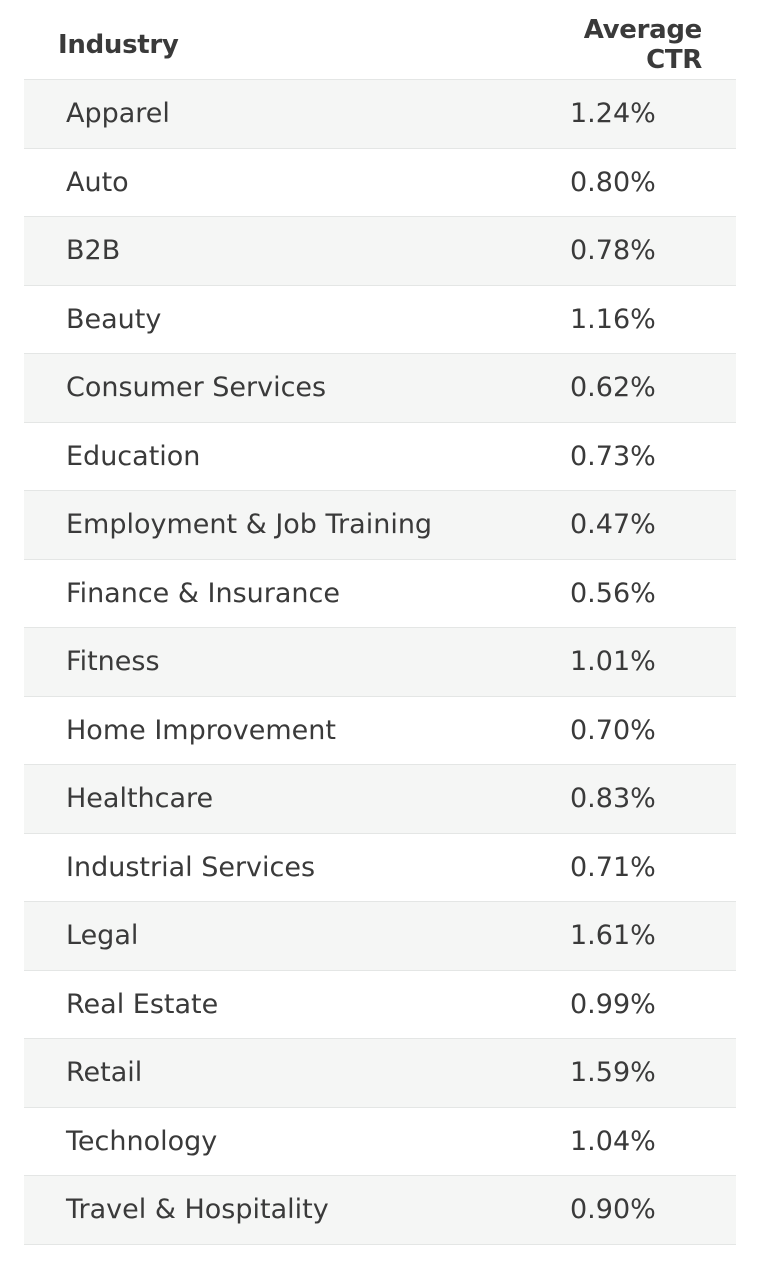  What do you see at coordinates (140, 799) in the screenshot?
I see `industry-cell: Healthcare` at bounding box center [140, 799].